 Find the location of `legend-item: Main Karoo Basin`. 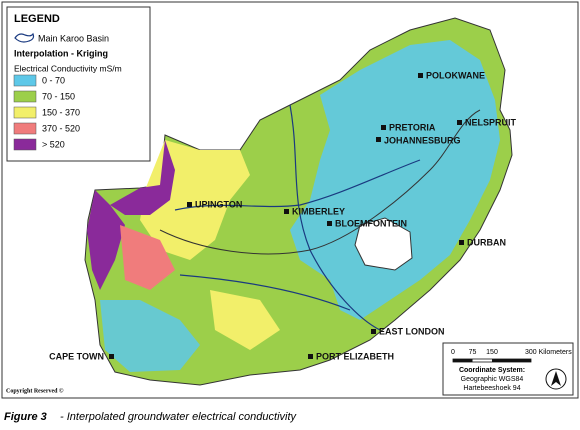

legend-item: Main Karoo Basin is located at coordinates (73, 38).